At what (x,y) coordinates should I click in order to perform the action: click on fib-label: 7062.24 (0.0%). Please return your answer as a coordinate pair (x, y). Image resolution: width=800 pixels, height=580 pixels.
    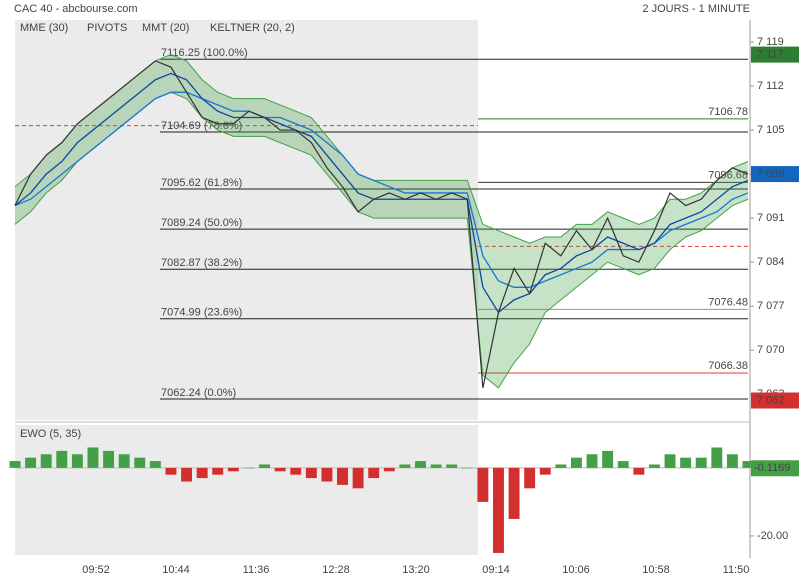
    Looking at the image, I should click on (198, 393).